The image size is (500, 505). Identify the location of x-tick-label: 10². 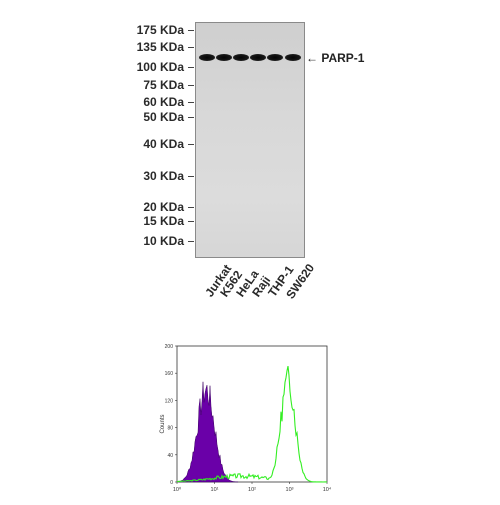
(252, 490).